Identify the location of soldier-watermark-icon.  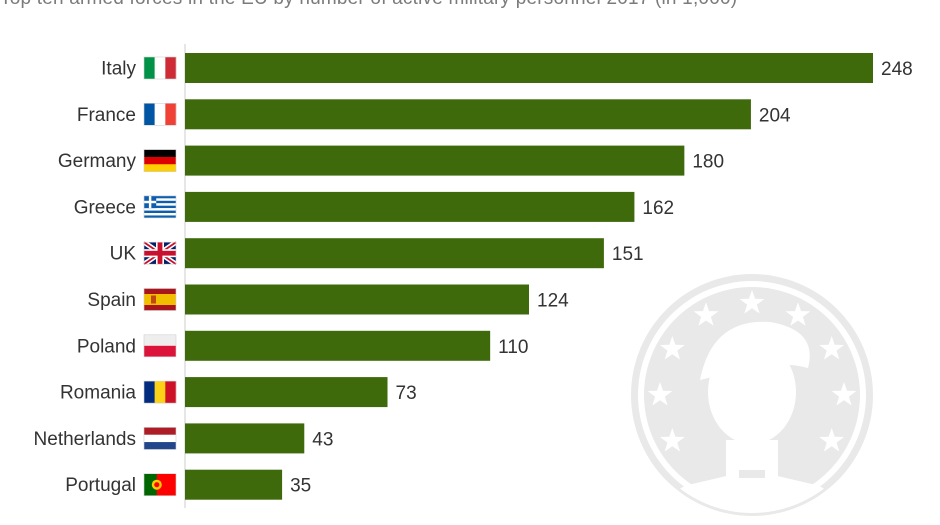
(752, 395).